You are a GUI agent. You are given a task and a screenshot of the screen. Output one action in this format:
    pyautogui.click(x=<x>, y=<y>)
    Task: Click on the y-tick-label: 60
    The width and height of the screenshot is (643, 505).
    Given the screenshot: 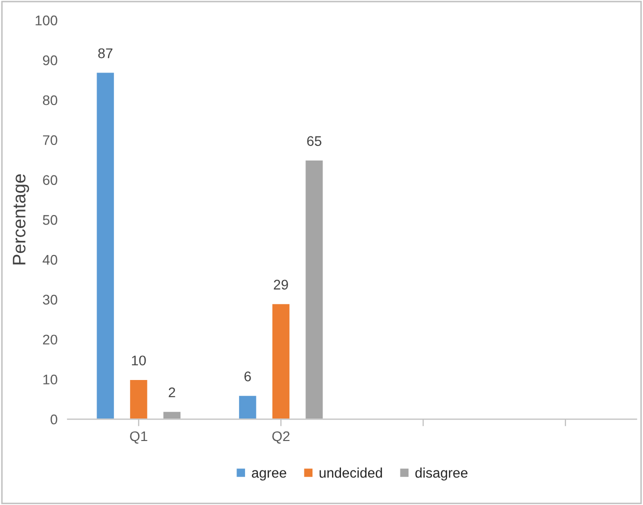 What is the action you would take?
    pyautogui.click(x=50, y=180)
    